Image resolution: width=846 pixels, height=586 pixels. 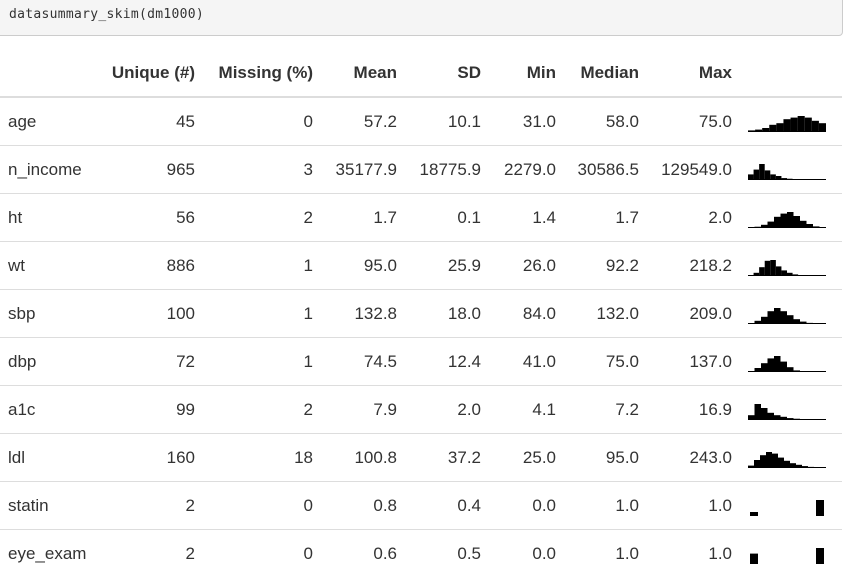 I want to click on min-value: 25.0, so click(x=526, y=457).